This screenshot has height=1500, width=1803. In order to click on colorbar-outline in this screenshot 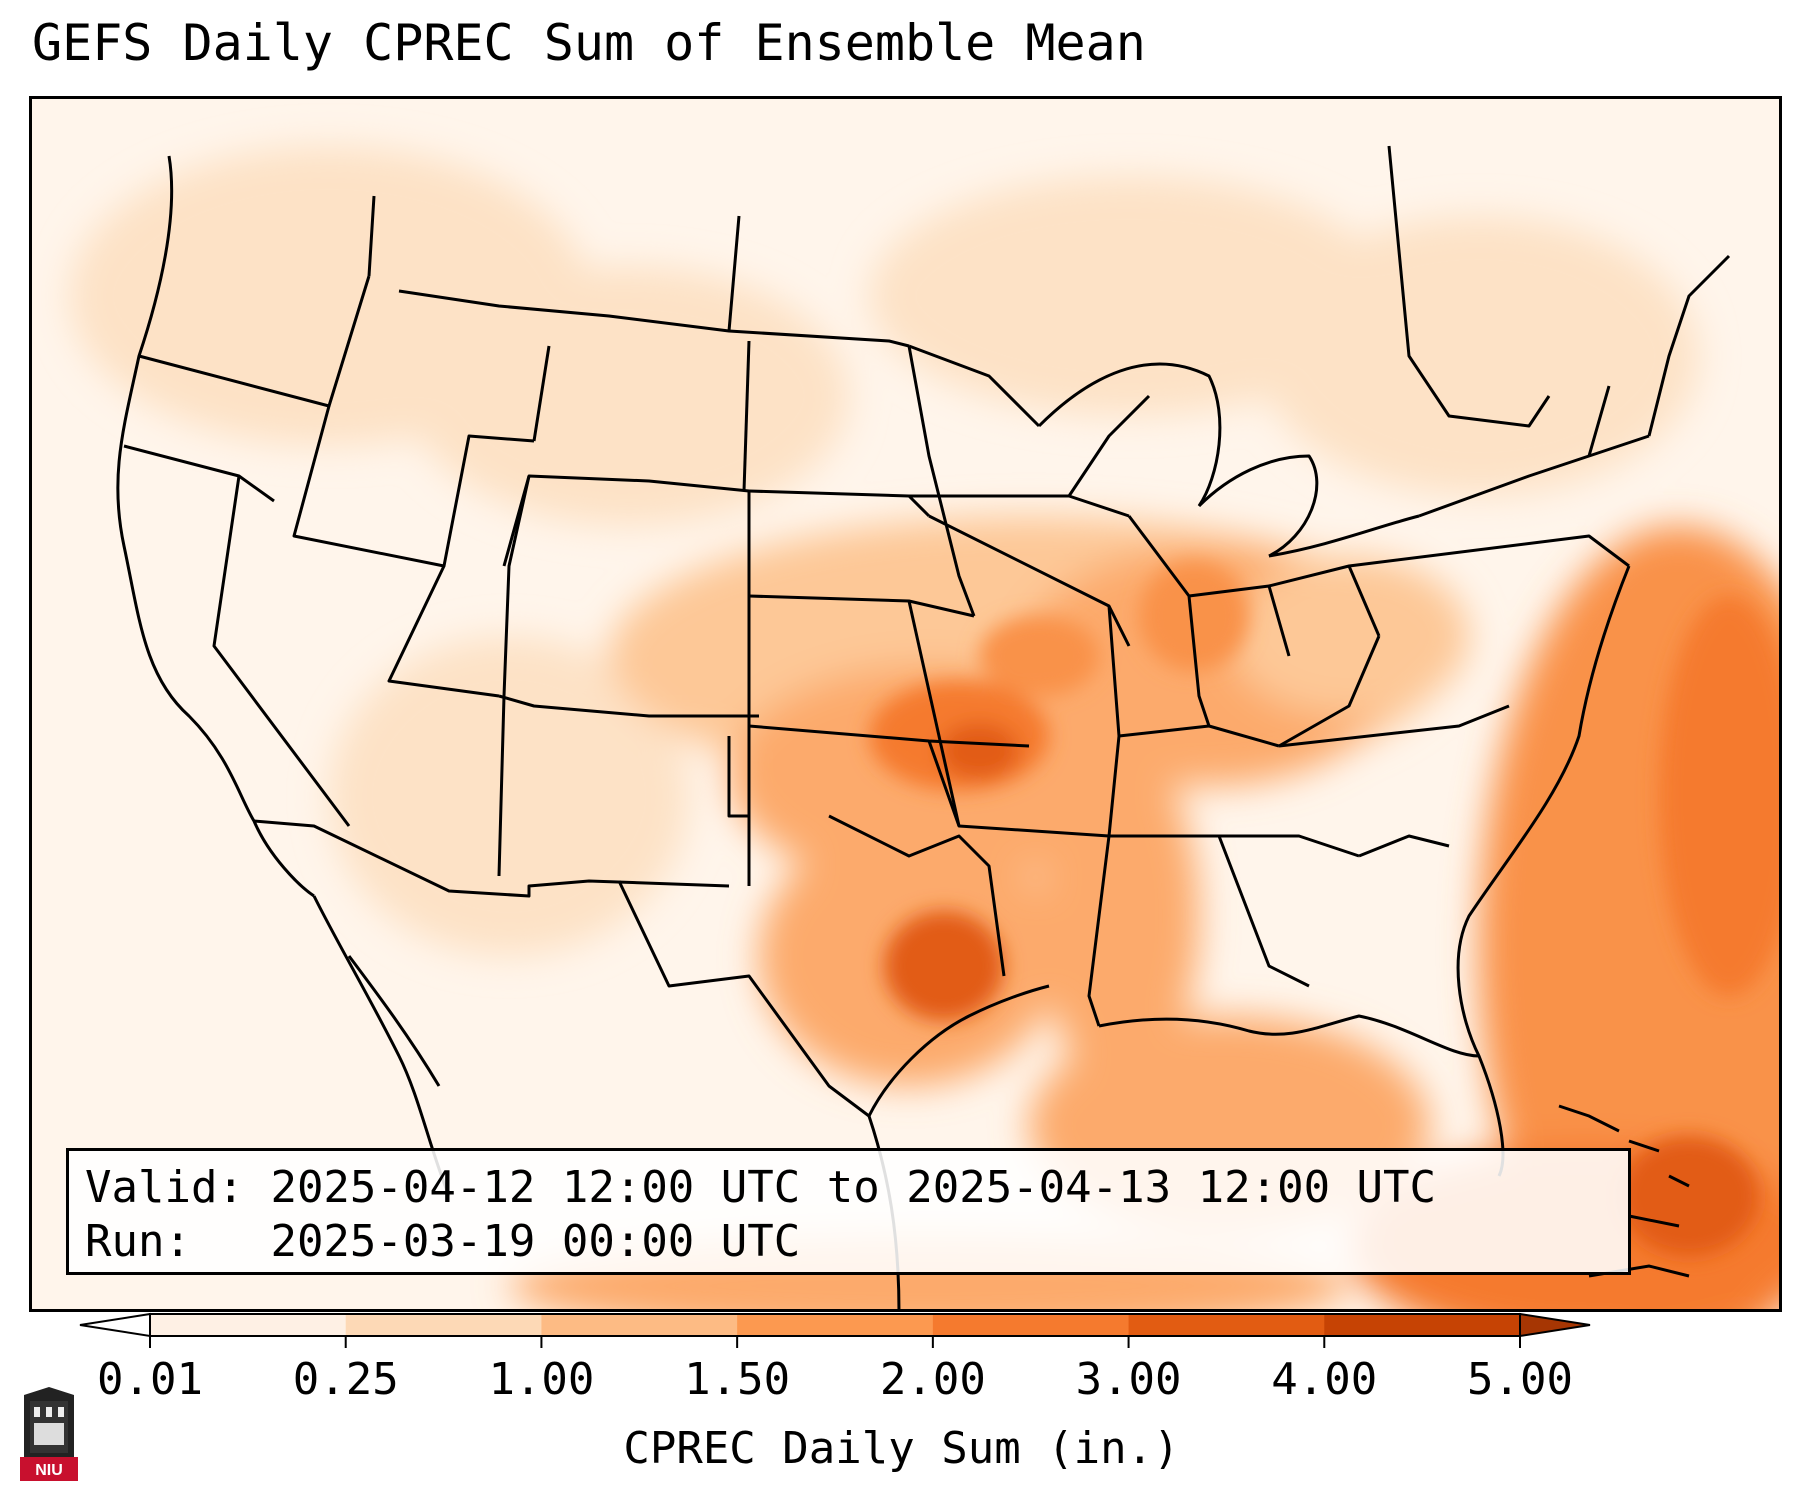, I will do `click(835, 1325)`.